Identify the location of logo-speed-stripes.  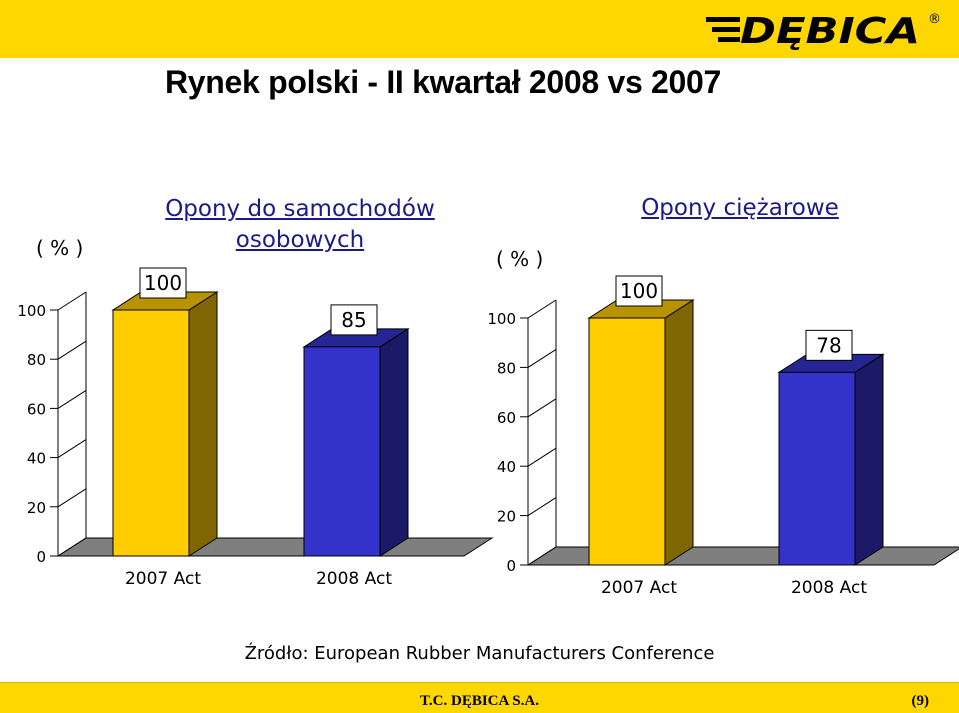
(723, 29).